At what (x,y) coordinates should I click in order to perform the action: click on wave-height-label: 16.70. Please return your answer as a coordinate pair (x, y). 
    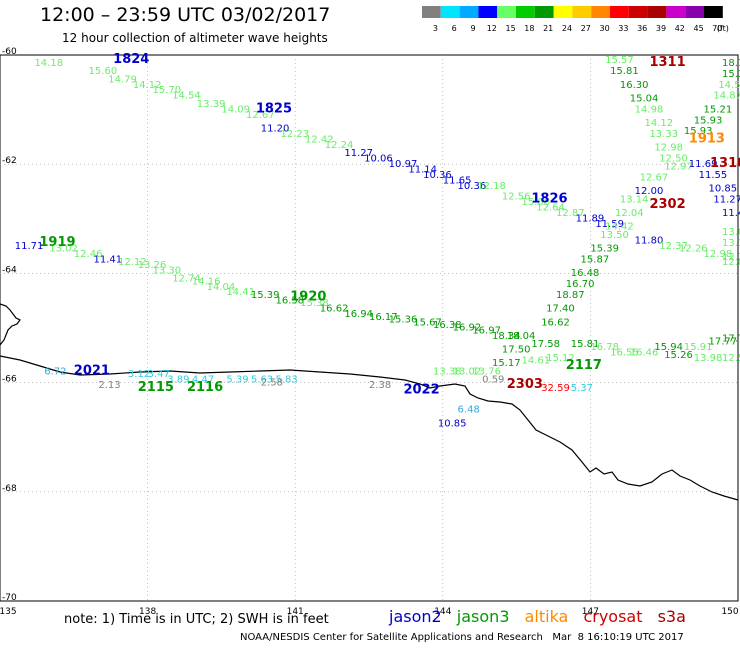
    Looking at the image, I should click on (580, 284).